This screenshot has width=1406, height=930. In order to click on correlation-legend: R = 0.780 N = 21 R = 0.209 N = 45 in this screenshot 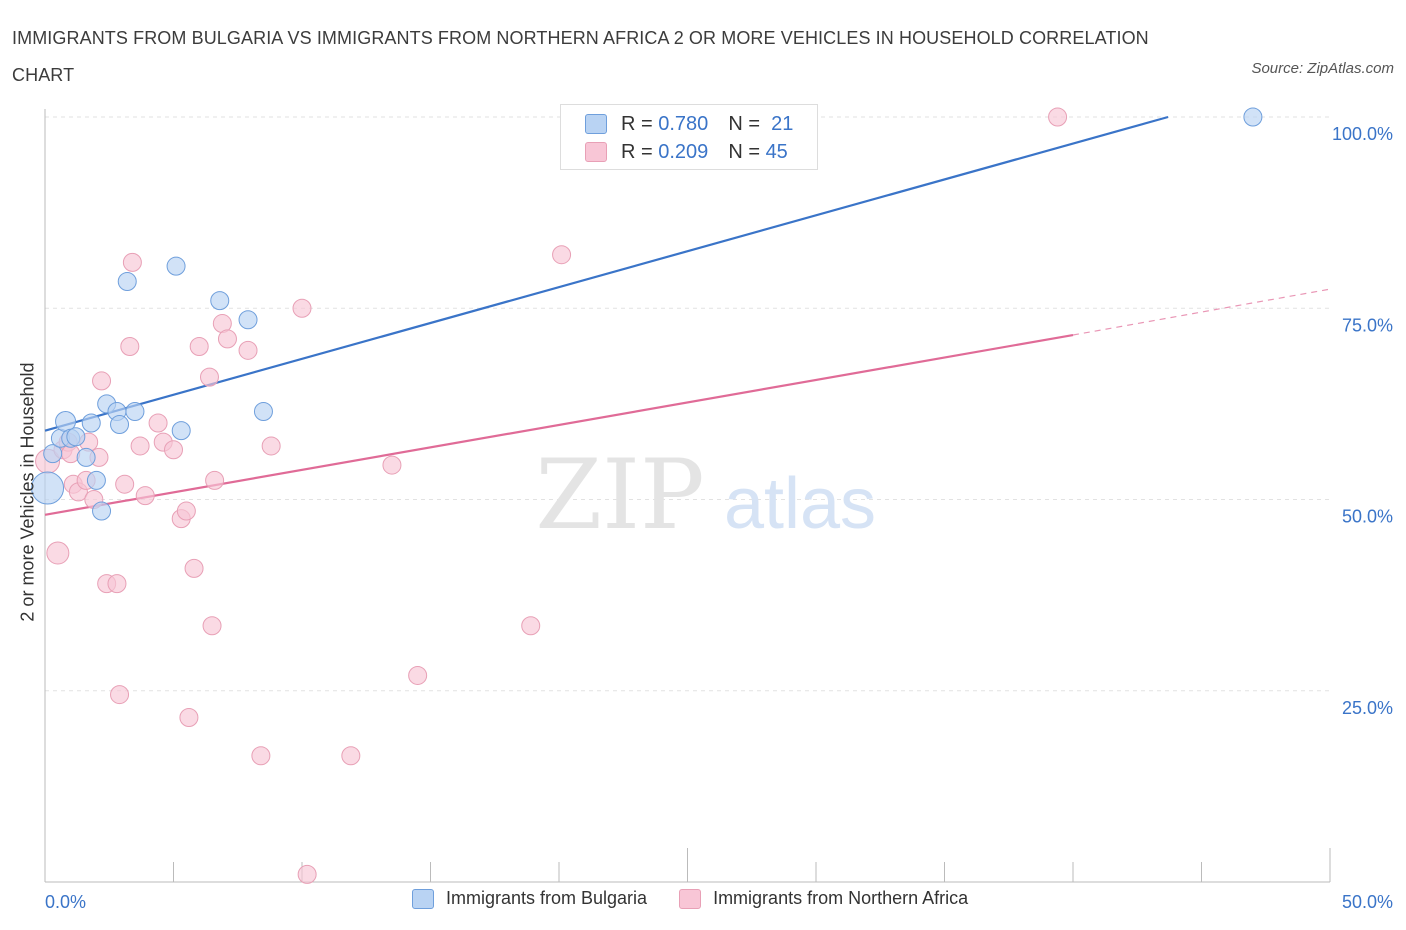, I will do `click(689, 137)`.